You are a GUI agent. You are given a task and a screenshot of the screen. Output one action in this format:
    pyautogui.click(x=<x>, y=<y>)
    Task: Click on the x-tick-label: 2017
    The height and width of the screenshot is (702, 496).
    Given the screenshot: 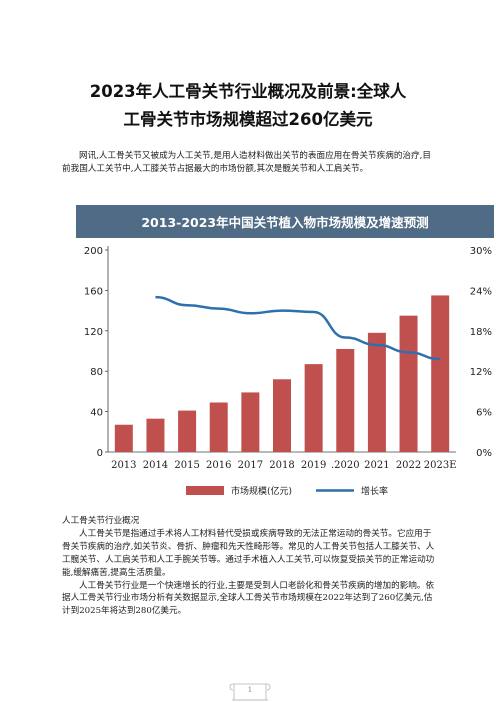 What is the action you would take?
    pyautogui.click(x=250, y=465)
    